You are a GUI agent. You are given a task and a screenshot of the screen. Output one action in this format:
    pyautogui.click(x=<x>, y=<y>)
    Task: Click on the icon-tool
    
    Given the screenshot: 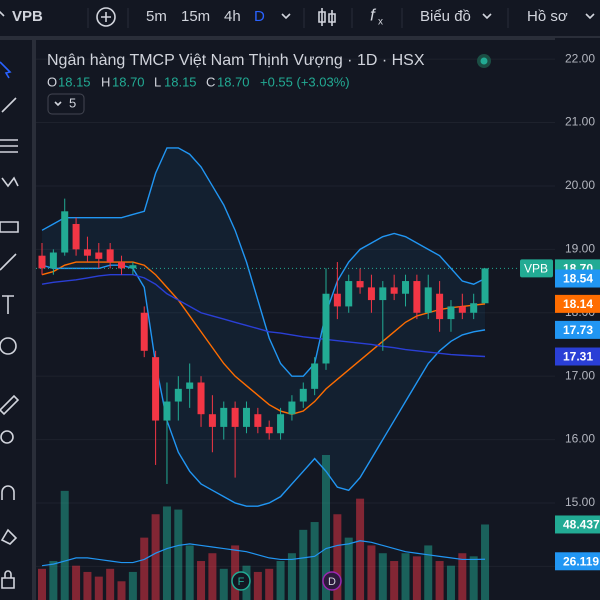 What is the action you would take?
    pyautogui.click(x=8, y=346)
    